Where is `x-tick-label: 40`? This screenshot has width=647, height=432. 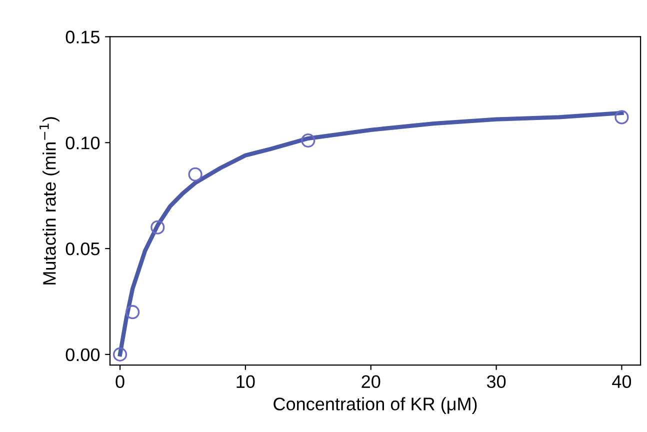
x-tick-label: 40 is located at coordinates (622, 381).